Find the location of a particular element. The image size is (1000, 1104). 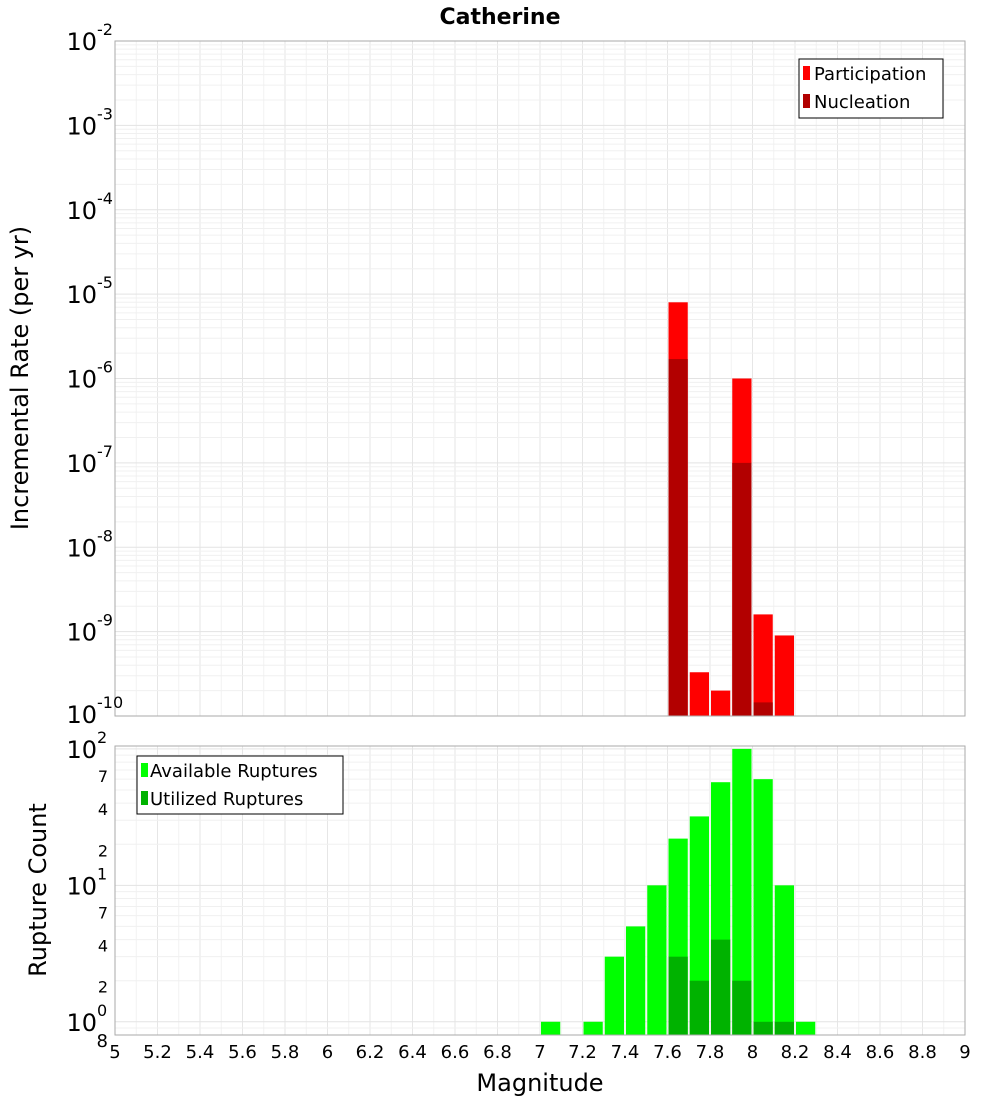

x-tick-label: 7 is located at coordinates (539, 1052).